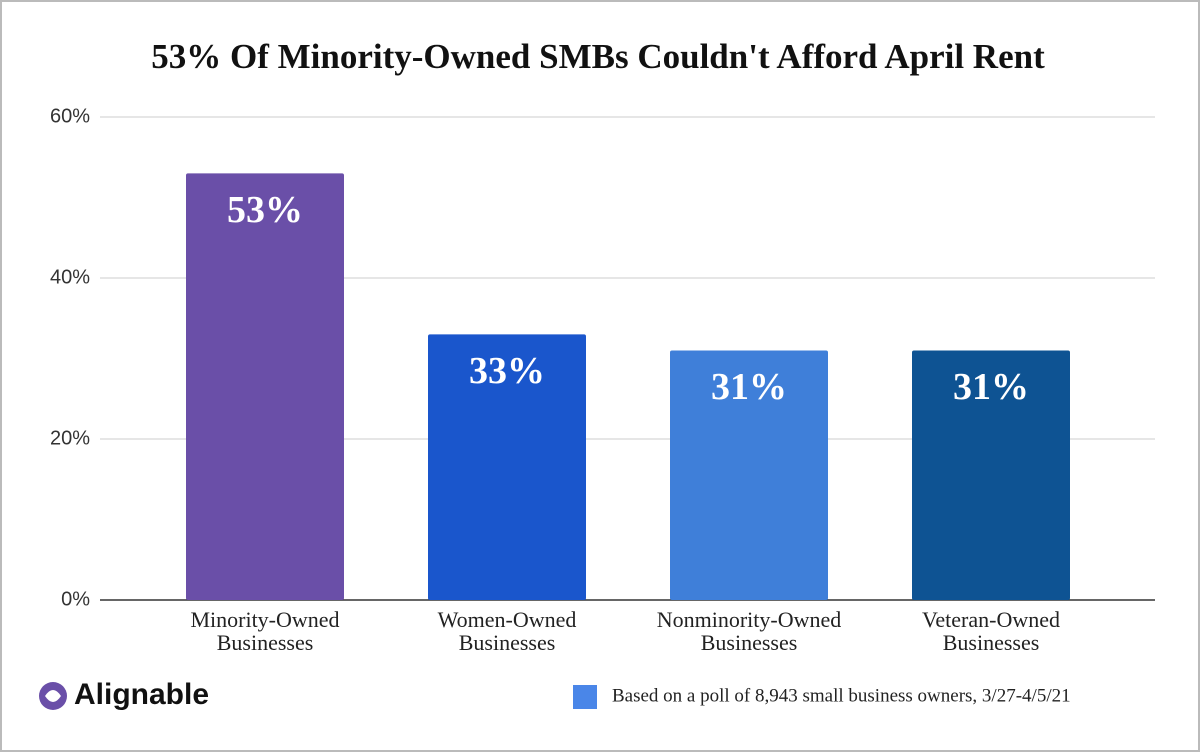  Describe the element at coordinates (507, 619) in the screenshot. I see `x-tick-label: Women-Owned` at that location.